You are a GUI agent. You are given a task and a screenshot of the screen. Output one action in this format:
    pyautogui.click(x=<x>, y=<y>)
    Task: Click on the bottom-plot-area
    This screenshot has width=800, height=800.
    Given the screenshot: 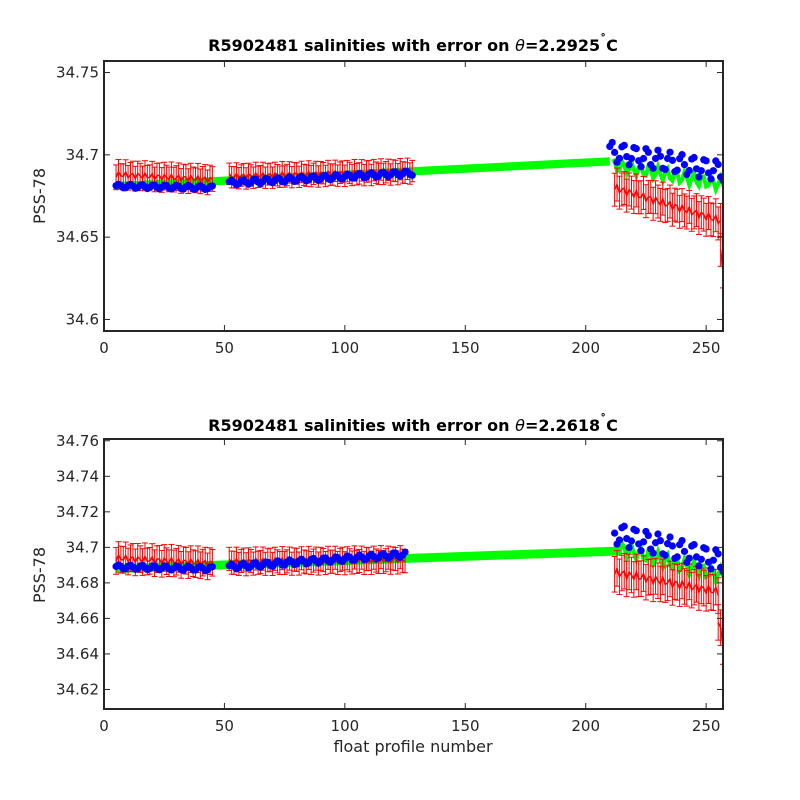 What is the action you would take?
    pyautogui.click(x=417, y=593)
    